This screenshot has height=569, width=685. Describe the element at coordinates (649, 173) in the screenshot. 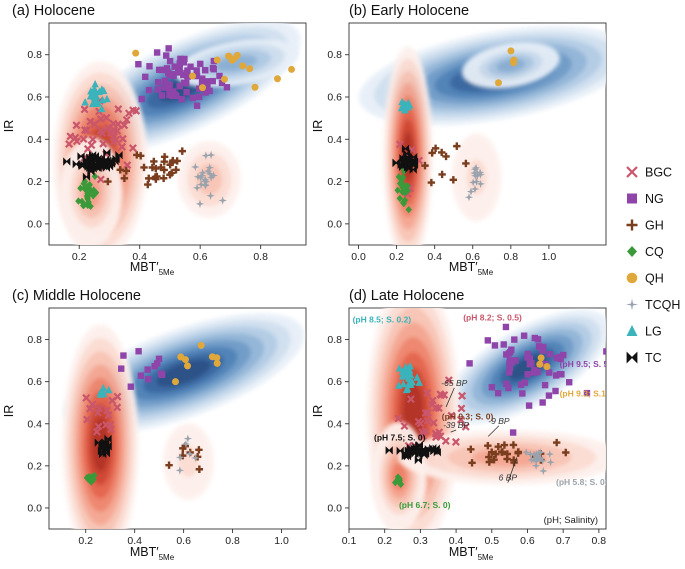

I see `legend-item-bgc: BGC` at that location.